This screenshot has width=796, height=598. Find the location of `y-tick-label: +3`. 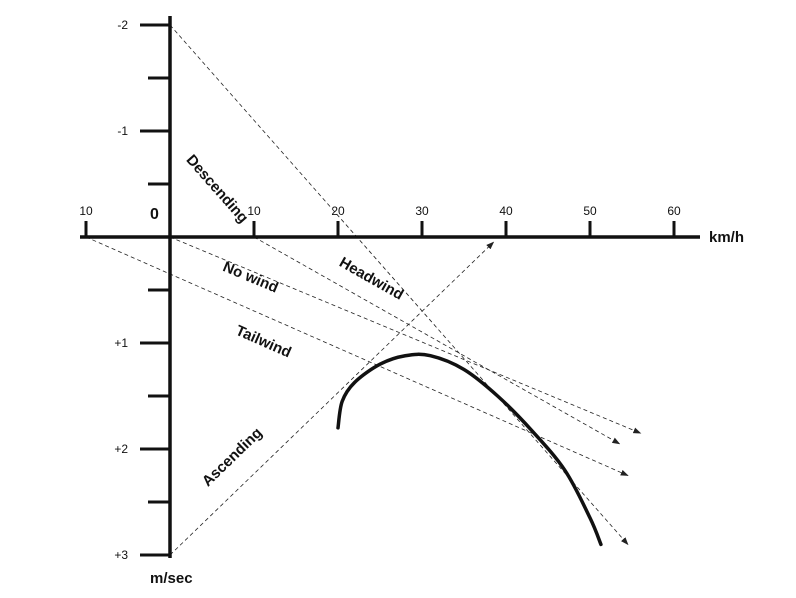

y-tick-label: +3 is located at coordinates (121, 555).